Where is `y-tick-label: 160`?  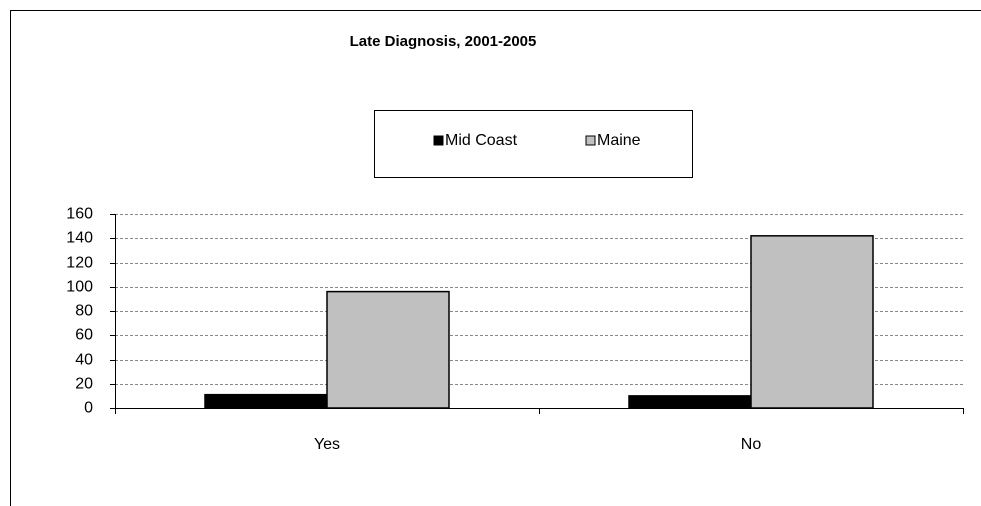
y-tick-label: 160 is located at coordinates (79, 214).